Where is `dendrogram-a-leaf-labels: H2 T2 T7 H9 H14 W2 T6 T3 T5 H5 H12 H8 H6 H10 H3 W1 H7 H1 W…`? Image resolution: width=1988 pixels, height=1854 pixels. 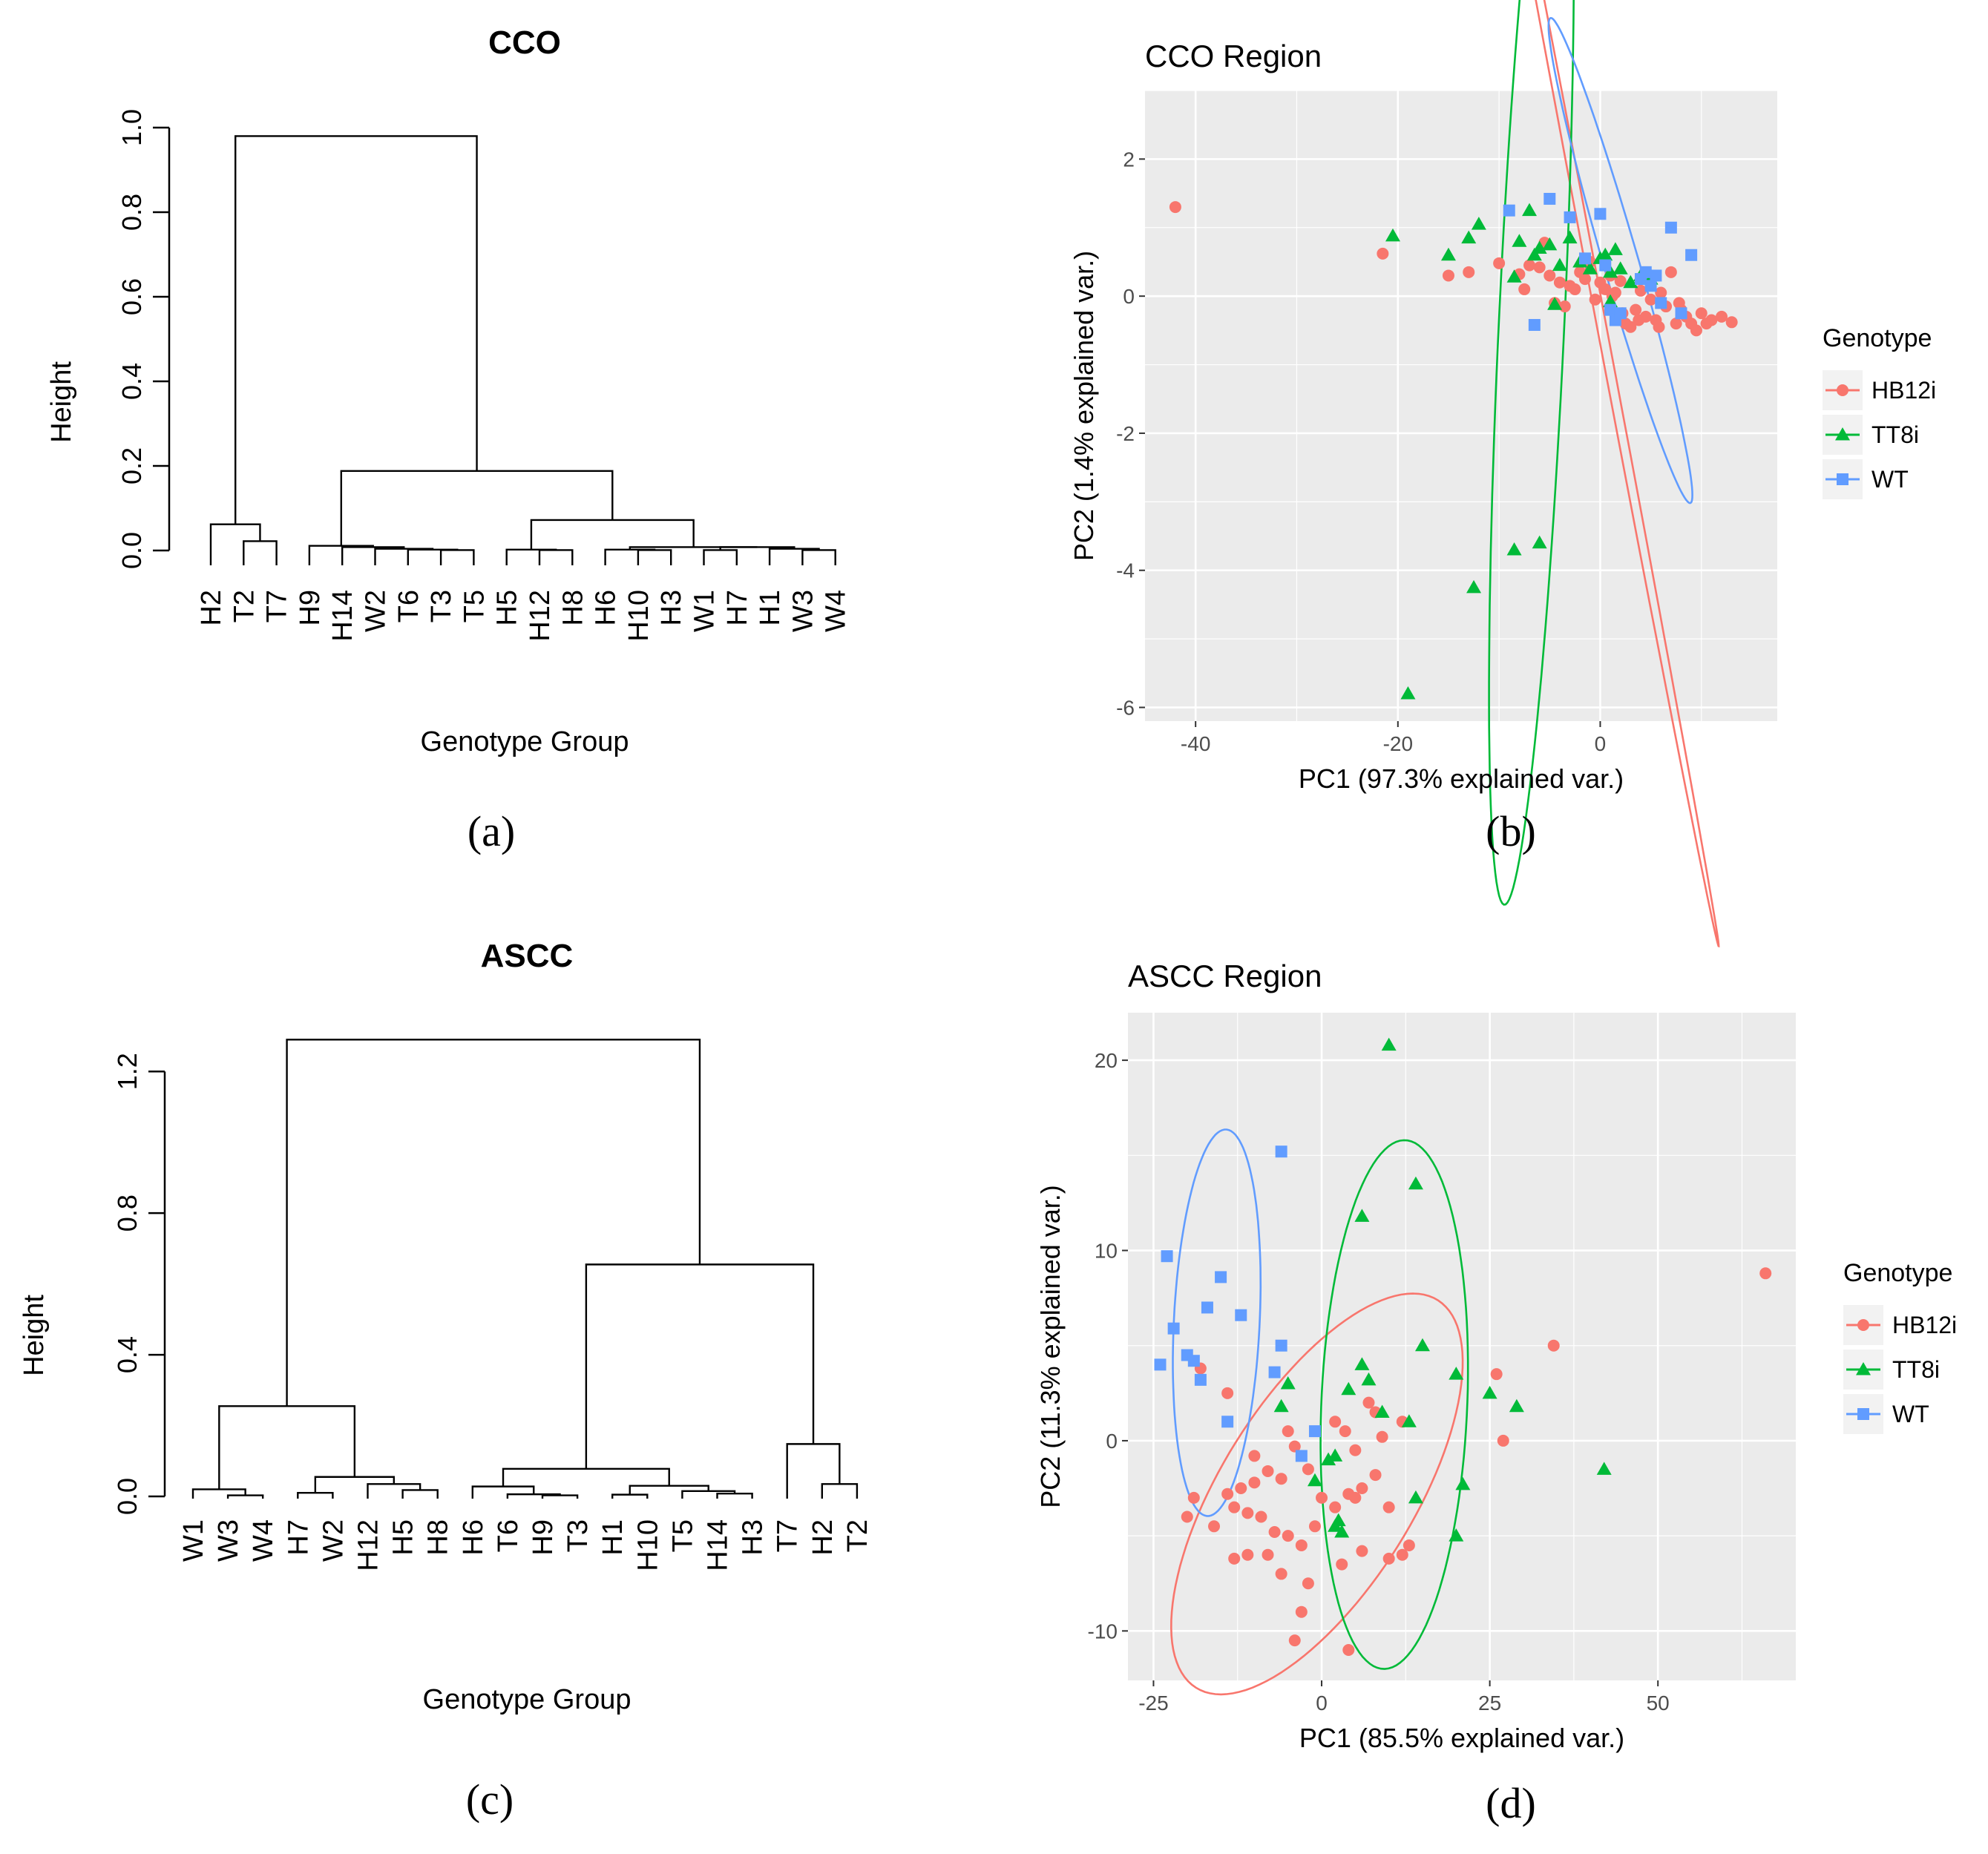 dendrogram-a-leaf-labels: H2 T2 T7 H9 H14 W2 T6 T3 T5 H5 H12 H8 H6 H10 H3 W1 H7 H1 W… is located at coordinates (524, 616).